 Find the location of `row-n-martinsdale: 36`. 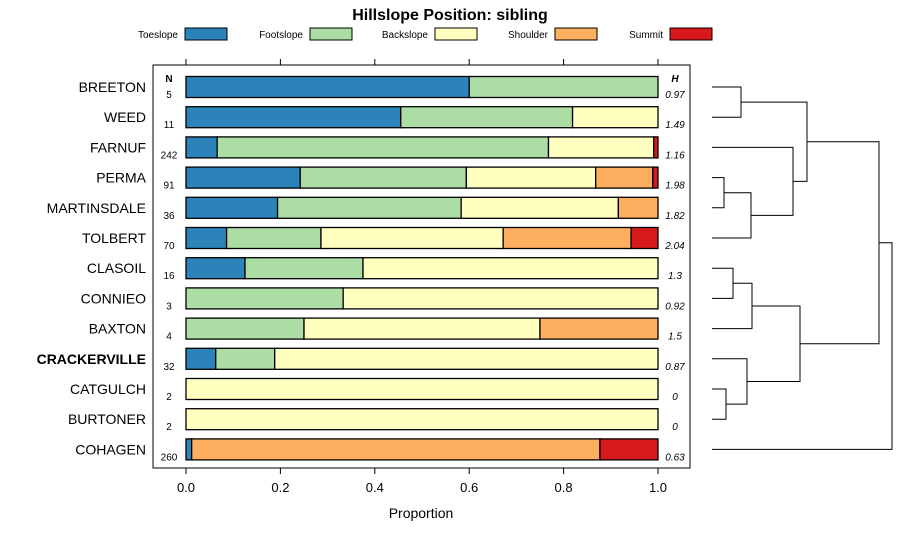

row-n-martinsdale: 36 is located at coordinates (169, 216).